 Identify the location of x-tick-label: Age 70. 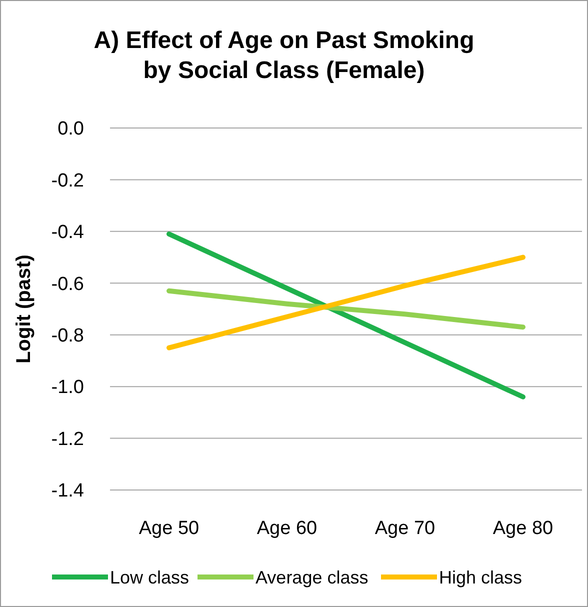
(405, 528).